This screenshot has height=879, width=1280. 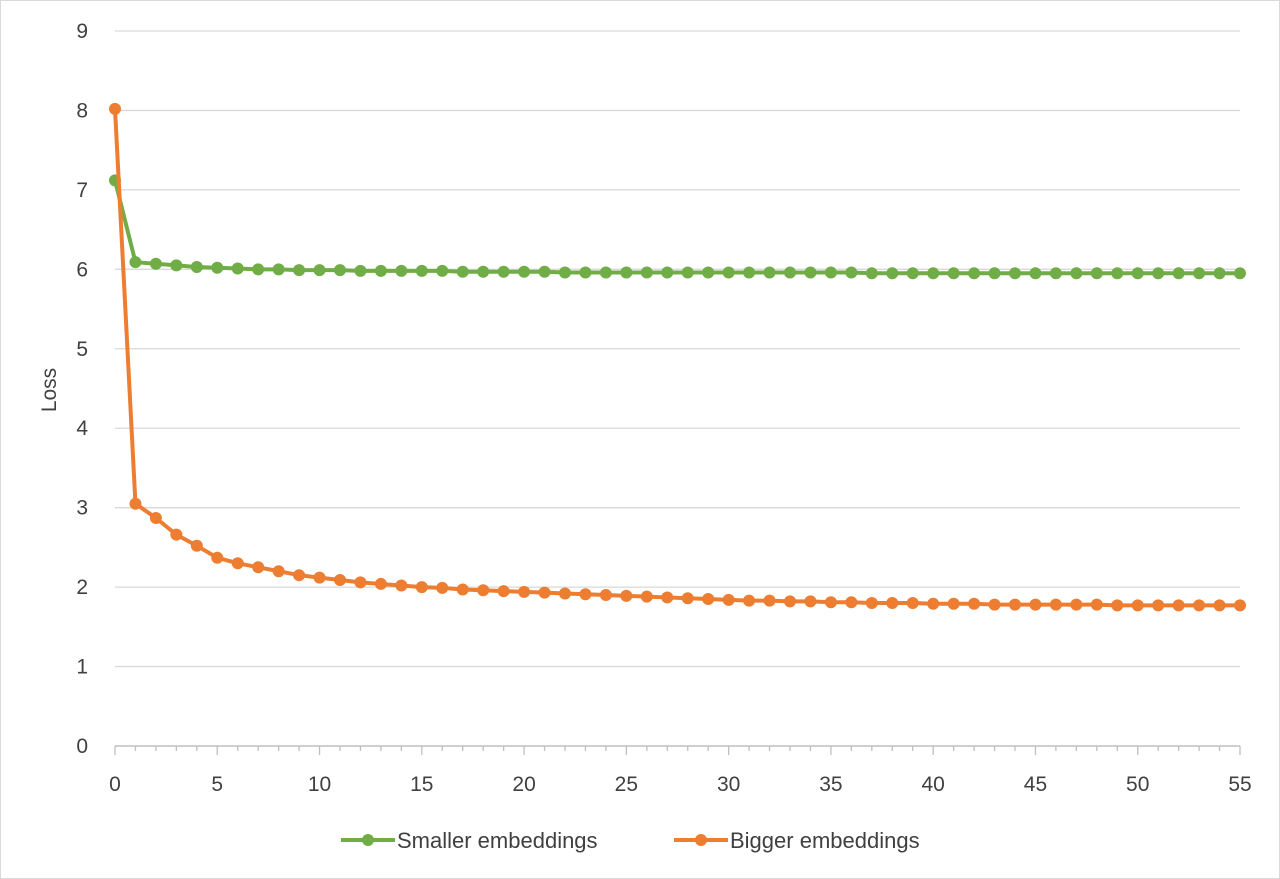 What do you see at coordinates (82, 389) in the screenshot?
I see `y-axis-tick-labels: 0 1 2 3 4 5 6 7 8 9` at bounding box center [82, 389].